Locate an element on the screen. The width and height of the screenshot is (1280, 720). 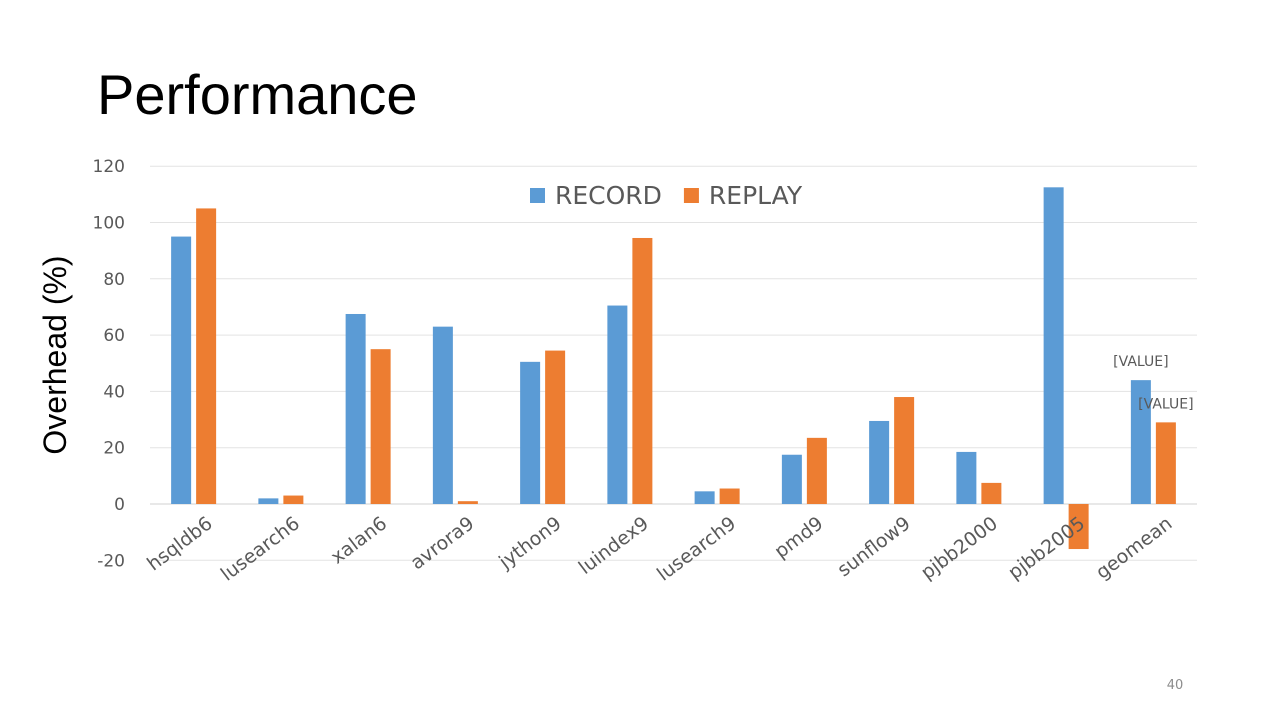
x-category-label: hsqldb6 is located at coordinates (180, 543).